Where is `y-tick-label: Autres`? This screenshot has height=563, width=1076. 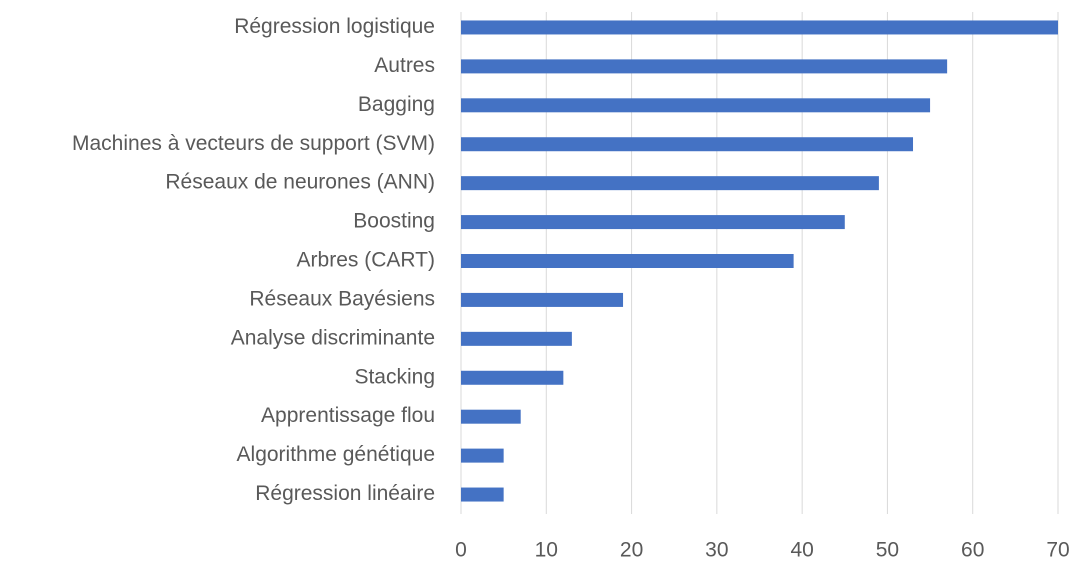
y-tick-label: Autres is located at coordinates (404, 65).